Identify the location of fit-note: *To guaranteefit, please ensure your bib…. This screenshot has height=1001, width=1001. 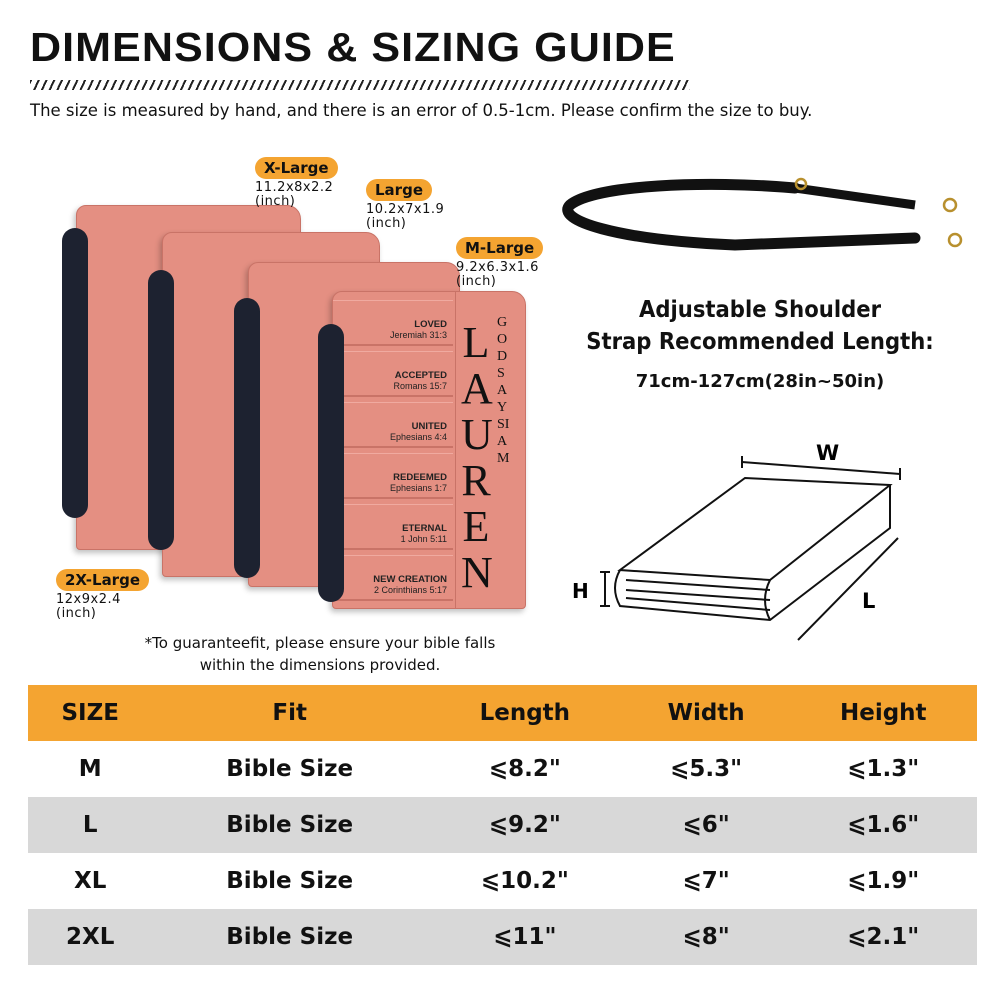
(320, 654).